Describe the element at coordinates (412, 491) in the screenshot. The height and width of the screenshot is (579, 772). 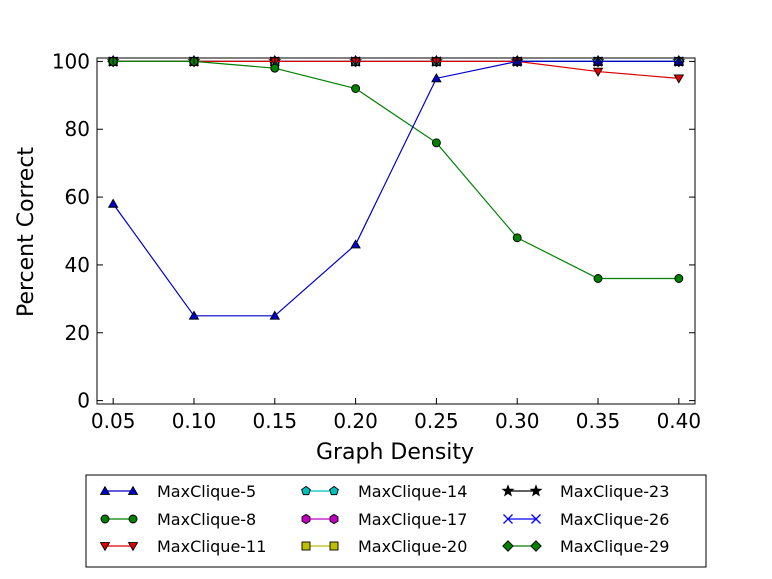
I see `legend-label: MaxClique-14` at that location.